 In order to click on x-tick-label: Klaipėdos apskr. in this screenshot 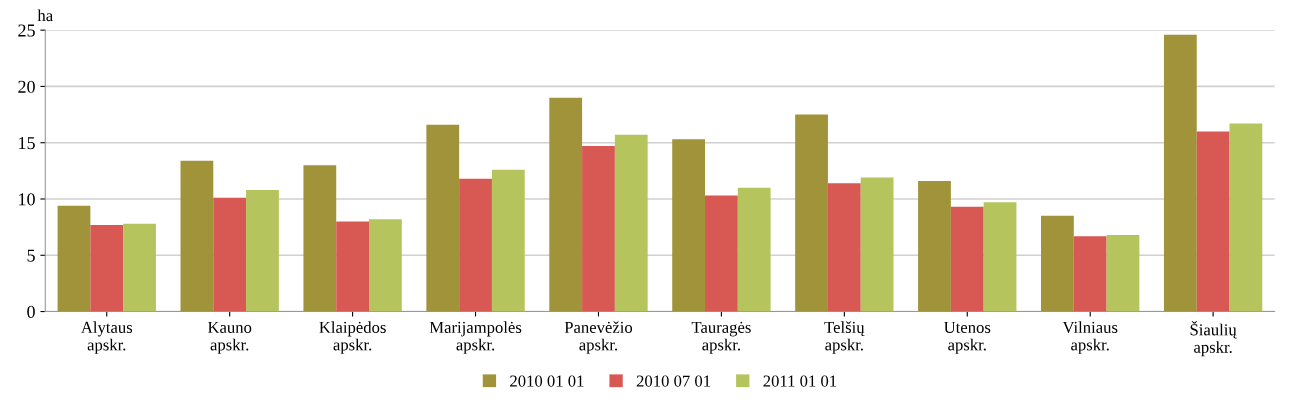, I will do `click(352, 337)`.